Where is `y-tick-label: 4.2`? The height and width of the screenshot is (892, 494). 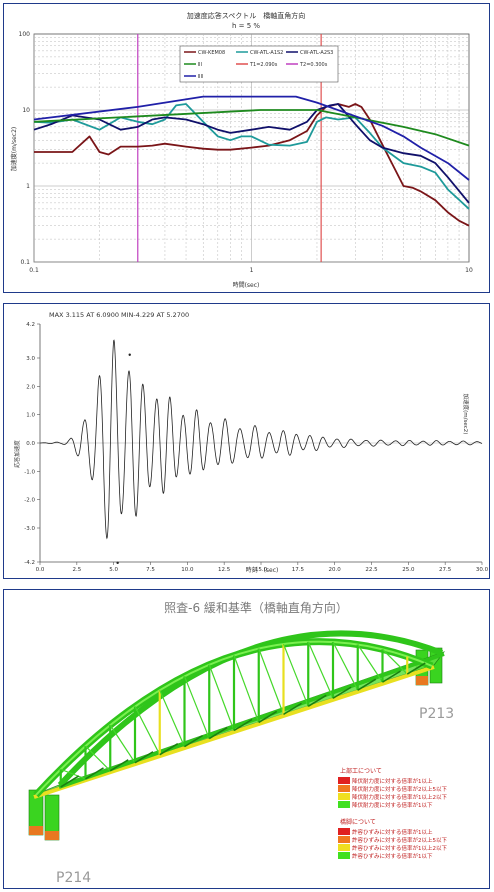 y-tick-label: 4.2 is located at coordinates (30, 325).